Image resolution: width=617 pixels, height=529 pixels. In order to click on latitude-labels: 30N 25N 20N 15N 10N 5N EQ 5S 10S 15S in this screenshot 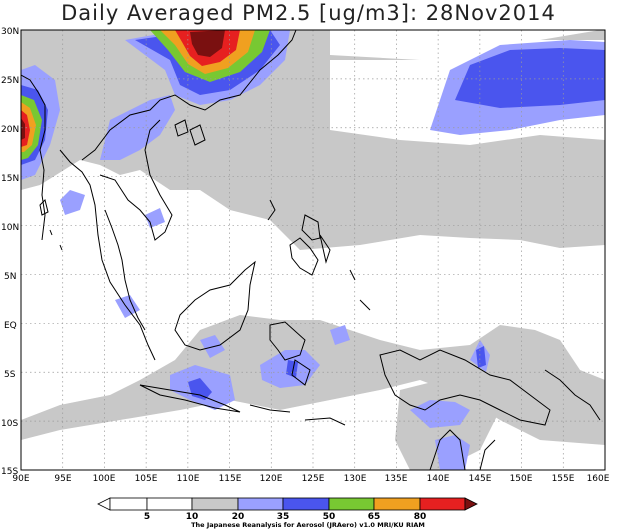, I will do `click(10, 252)`.